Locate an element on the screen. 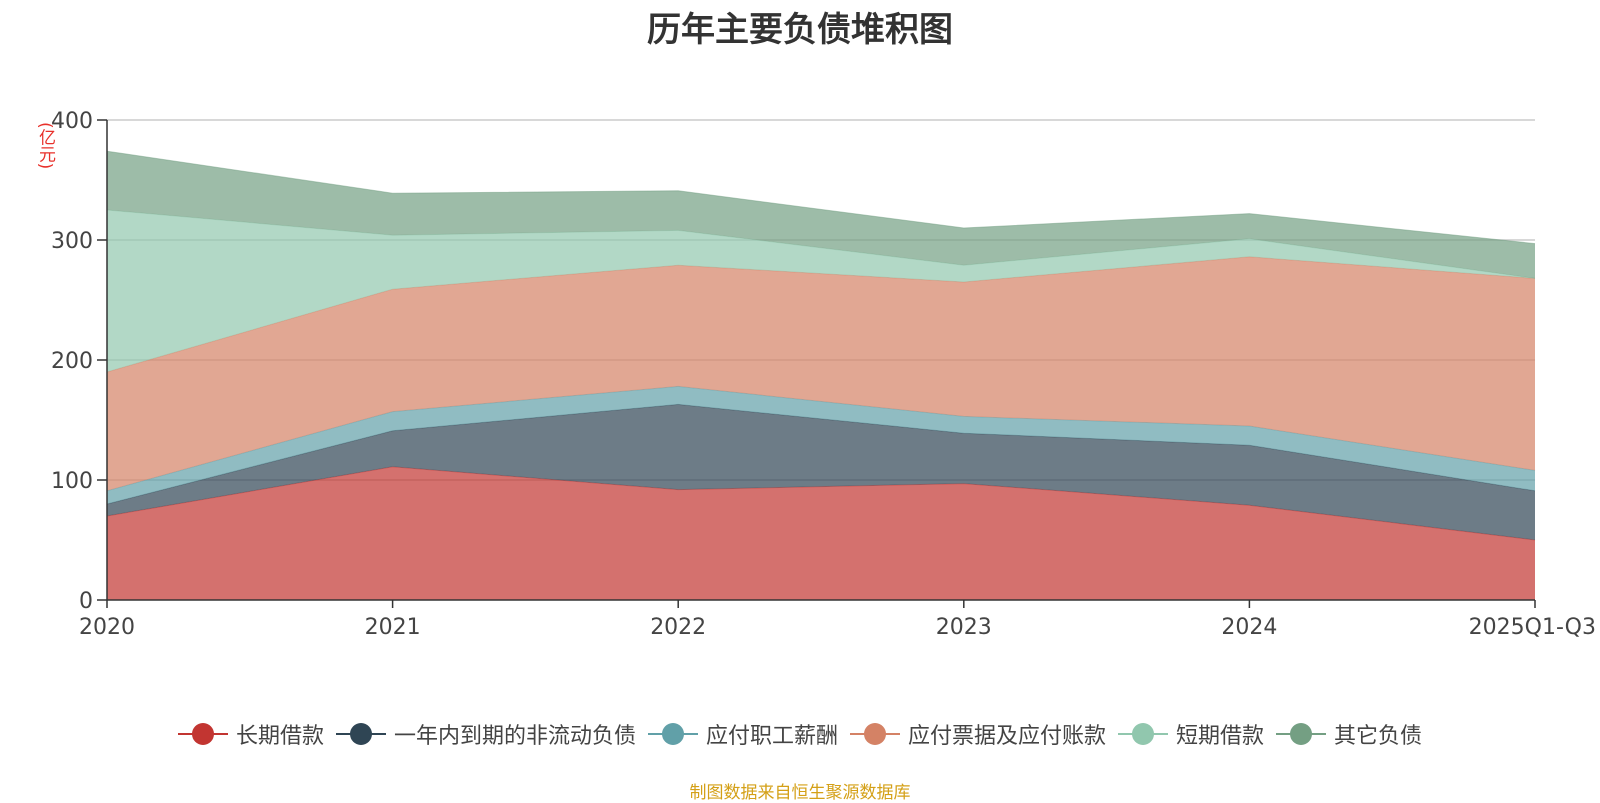  legend-item-5: 其它负债 is located at coordinates (1349, 734).